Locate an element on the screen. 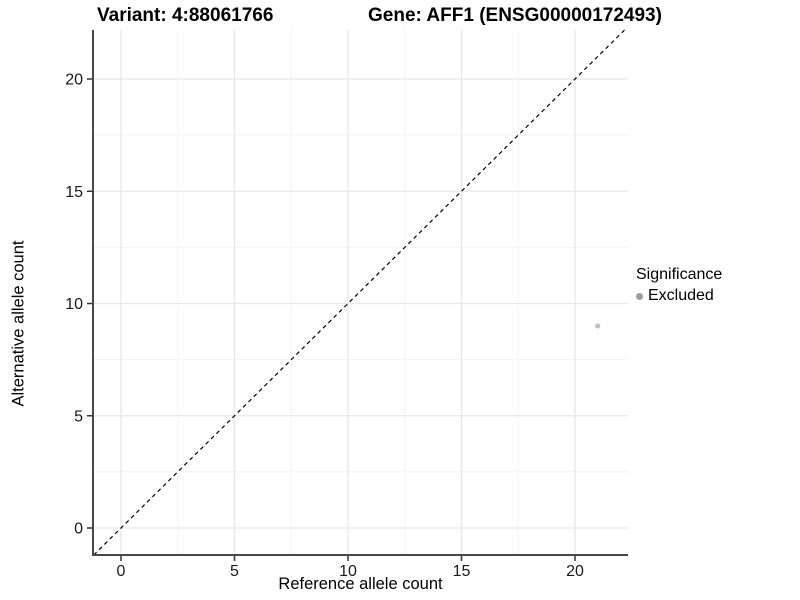 This screenshot has width=800, height=600. legend-point-icon is located at coordinates (639, 296).